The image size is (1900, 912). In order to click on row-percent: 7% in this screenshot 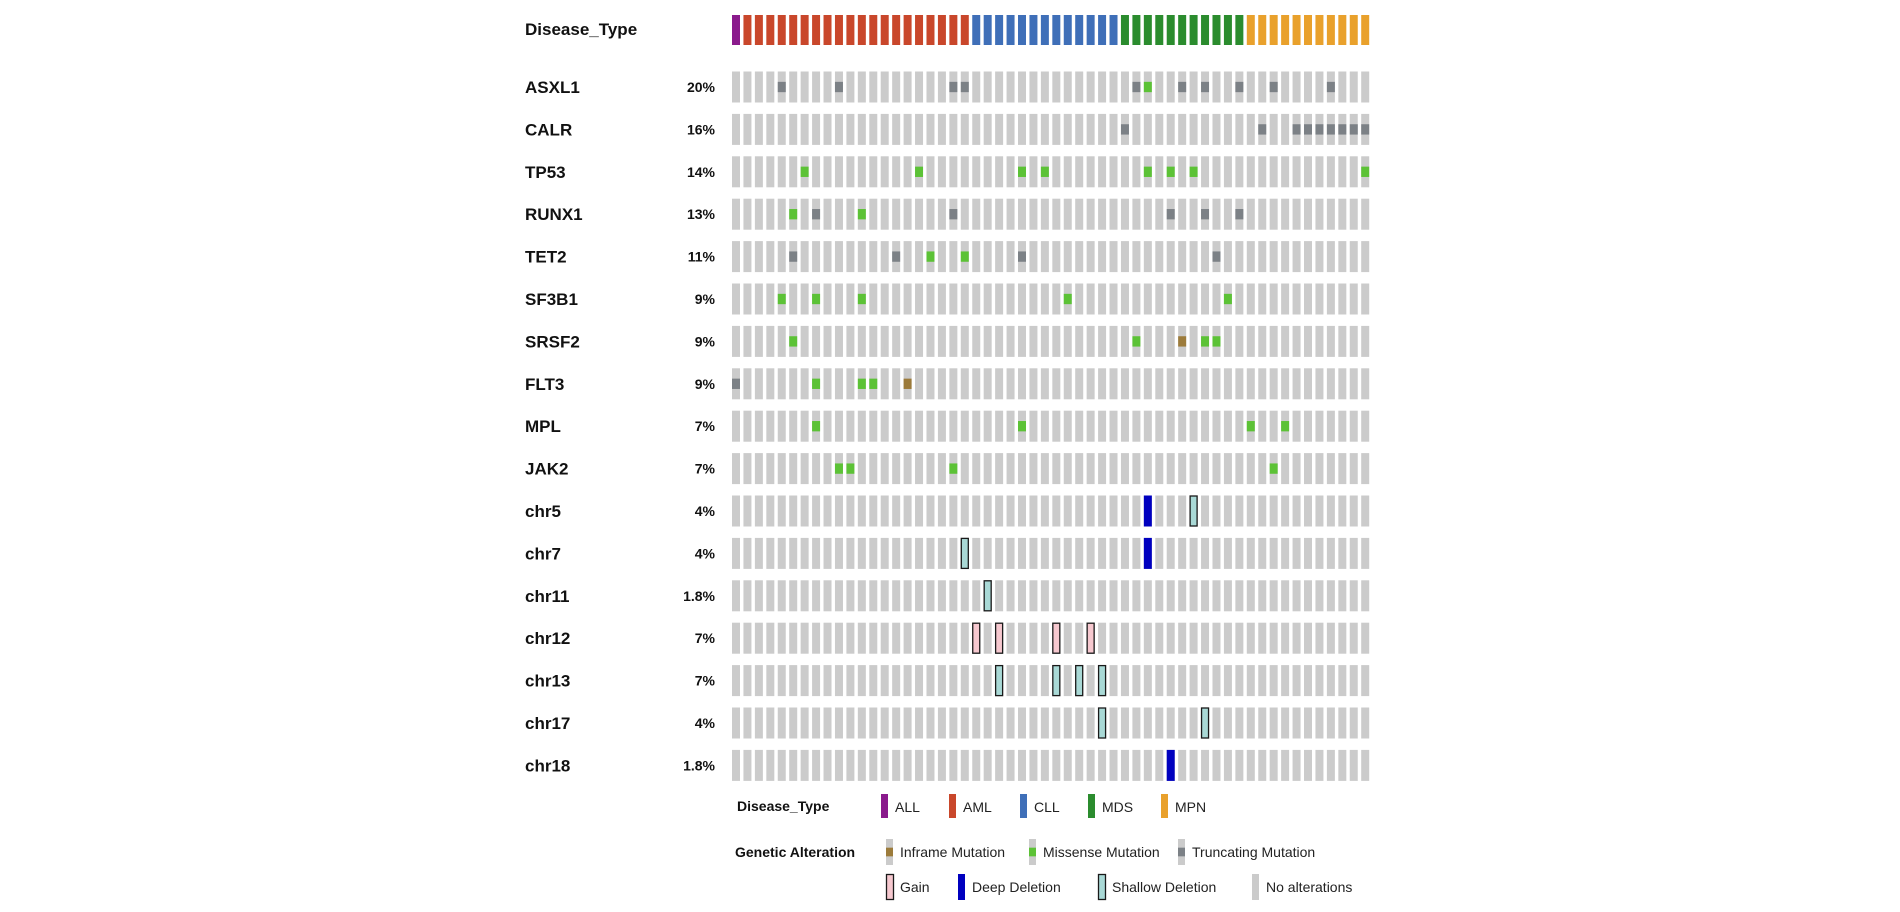, I will do `click(705, 426)`.